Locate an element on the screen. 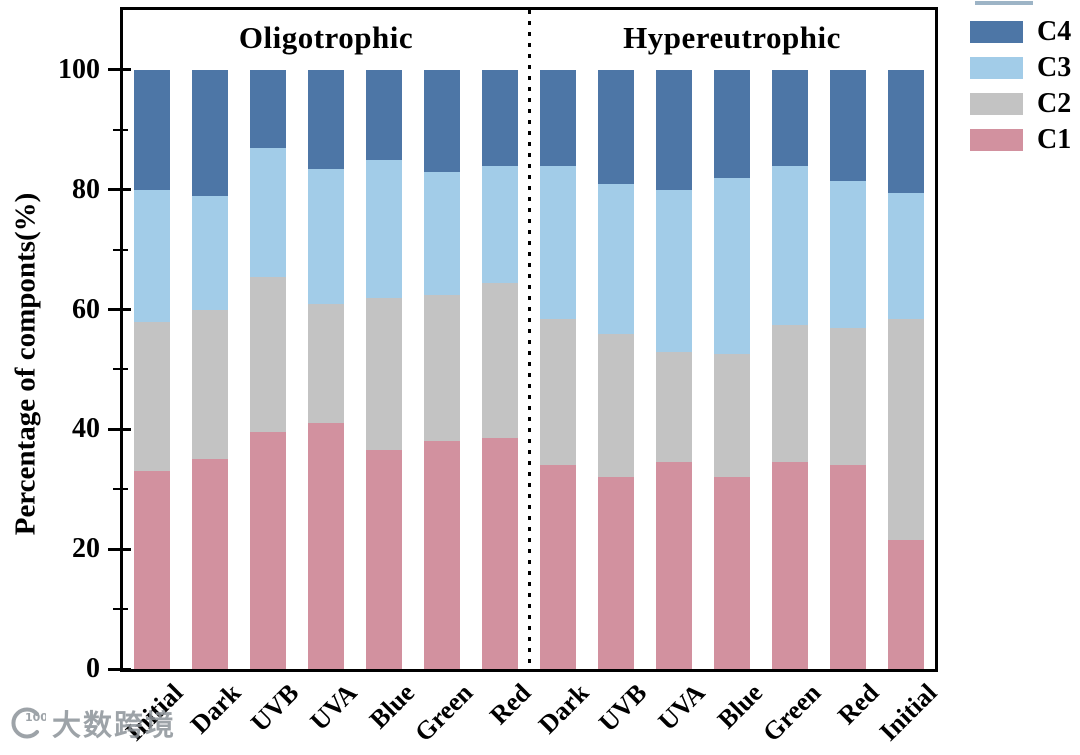  legend-label-c2: C2 is located at coordinates (1054, 103).